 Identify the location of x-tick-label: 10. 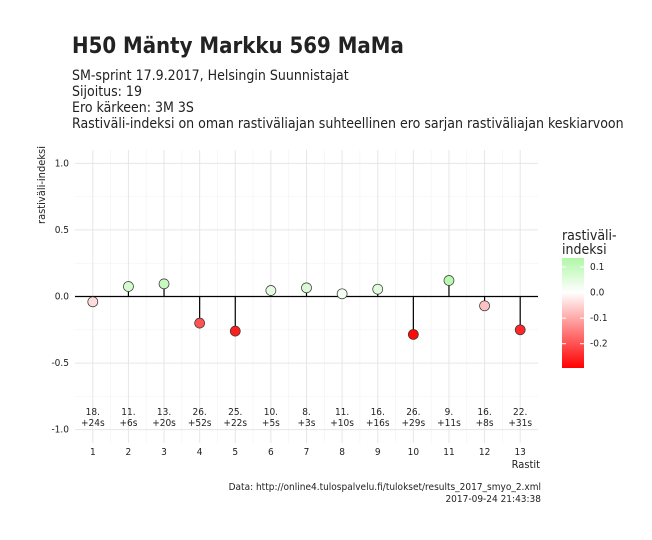
(414, 452).